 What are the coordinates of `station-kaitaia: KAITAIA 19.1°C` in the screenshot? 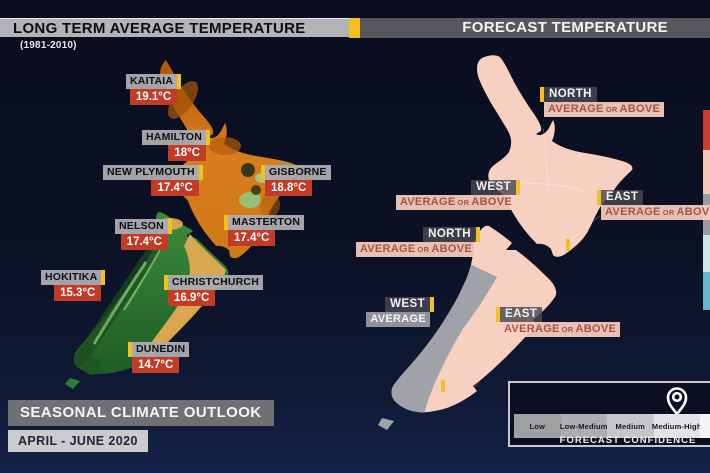 It's located at (154, 89).